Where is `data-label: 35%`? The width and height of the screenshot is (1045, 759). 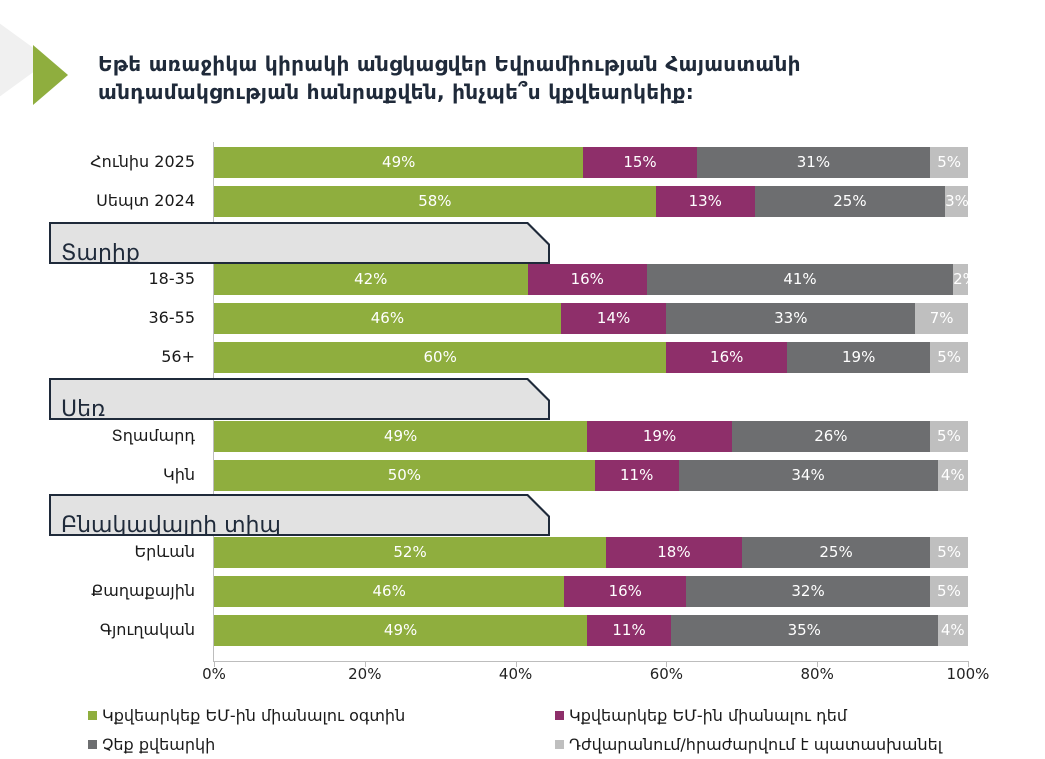
data-label: 35% is located at coordinates (804, 630).